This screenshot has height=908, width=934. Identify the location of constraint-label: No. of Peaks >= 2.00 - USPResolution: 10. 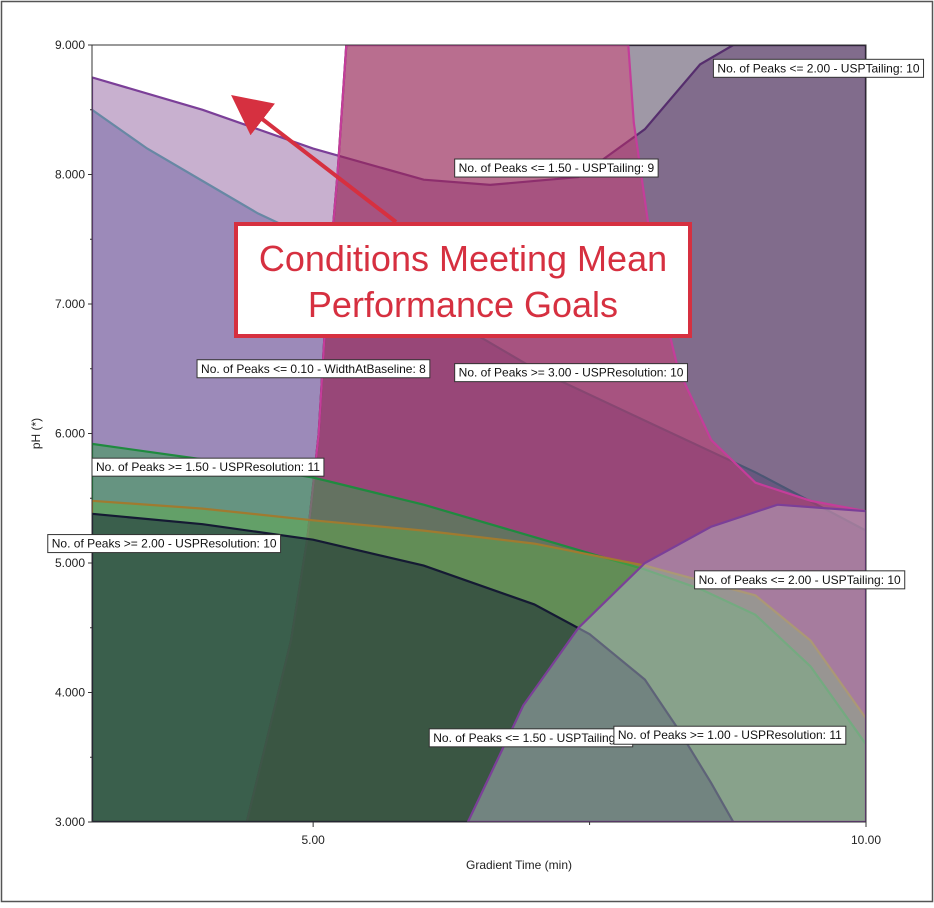
(164, 544).